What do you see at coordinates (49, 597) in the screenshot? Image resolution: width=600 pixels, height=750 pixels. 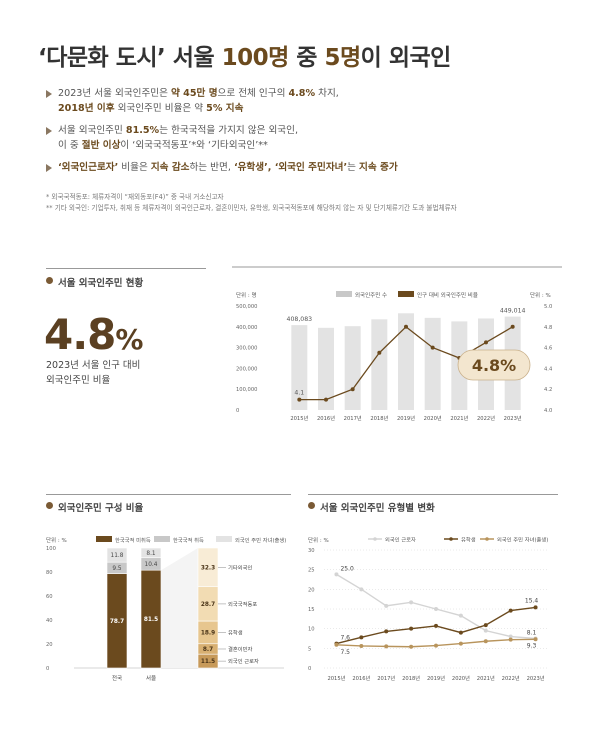 I see `y-tick-label: 60` at bounding box center [49, 597].